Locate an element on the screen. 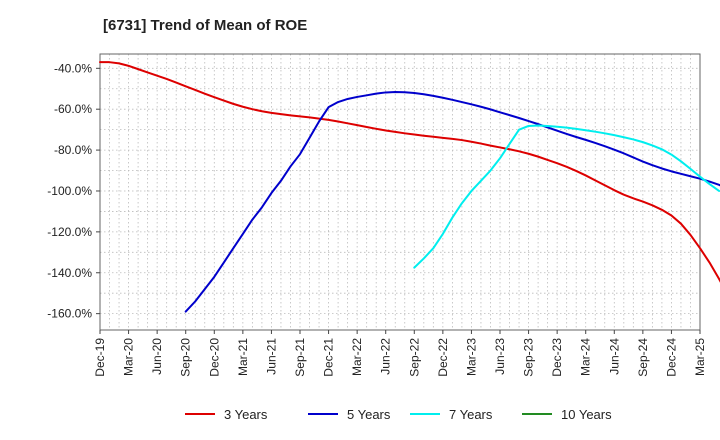 The width and height of the screenshot is (720, 440). x-tick-label: Dec-19 is located at coordinates (100, 357).